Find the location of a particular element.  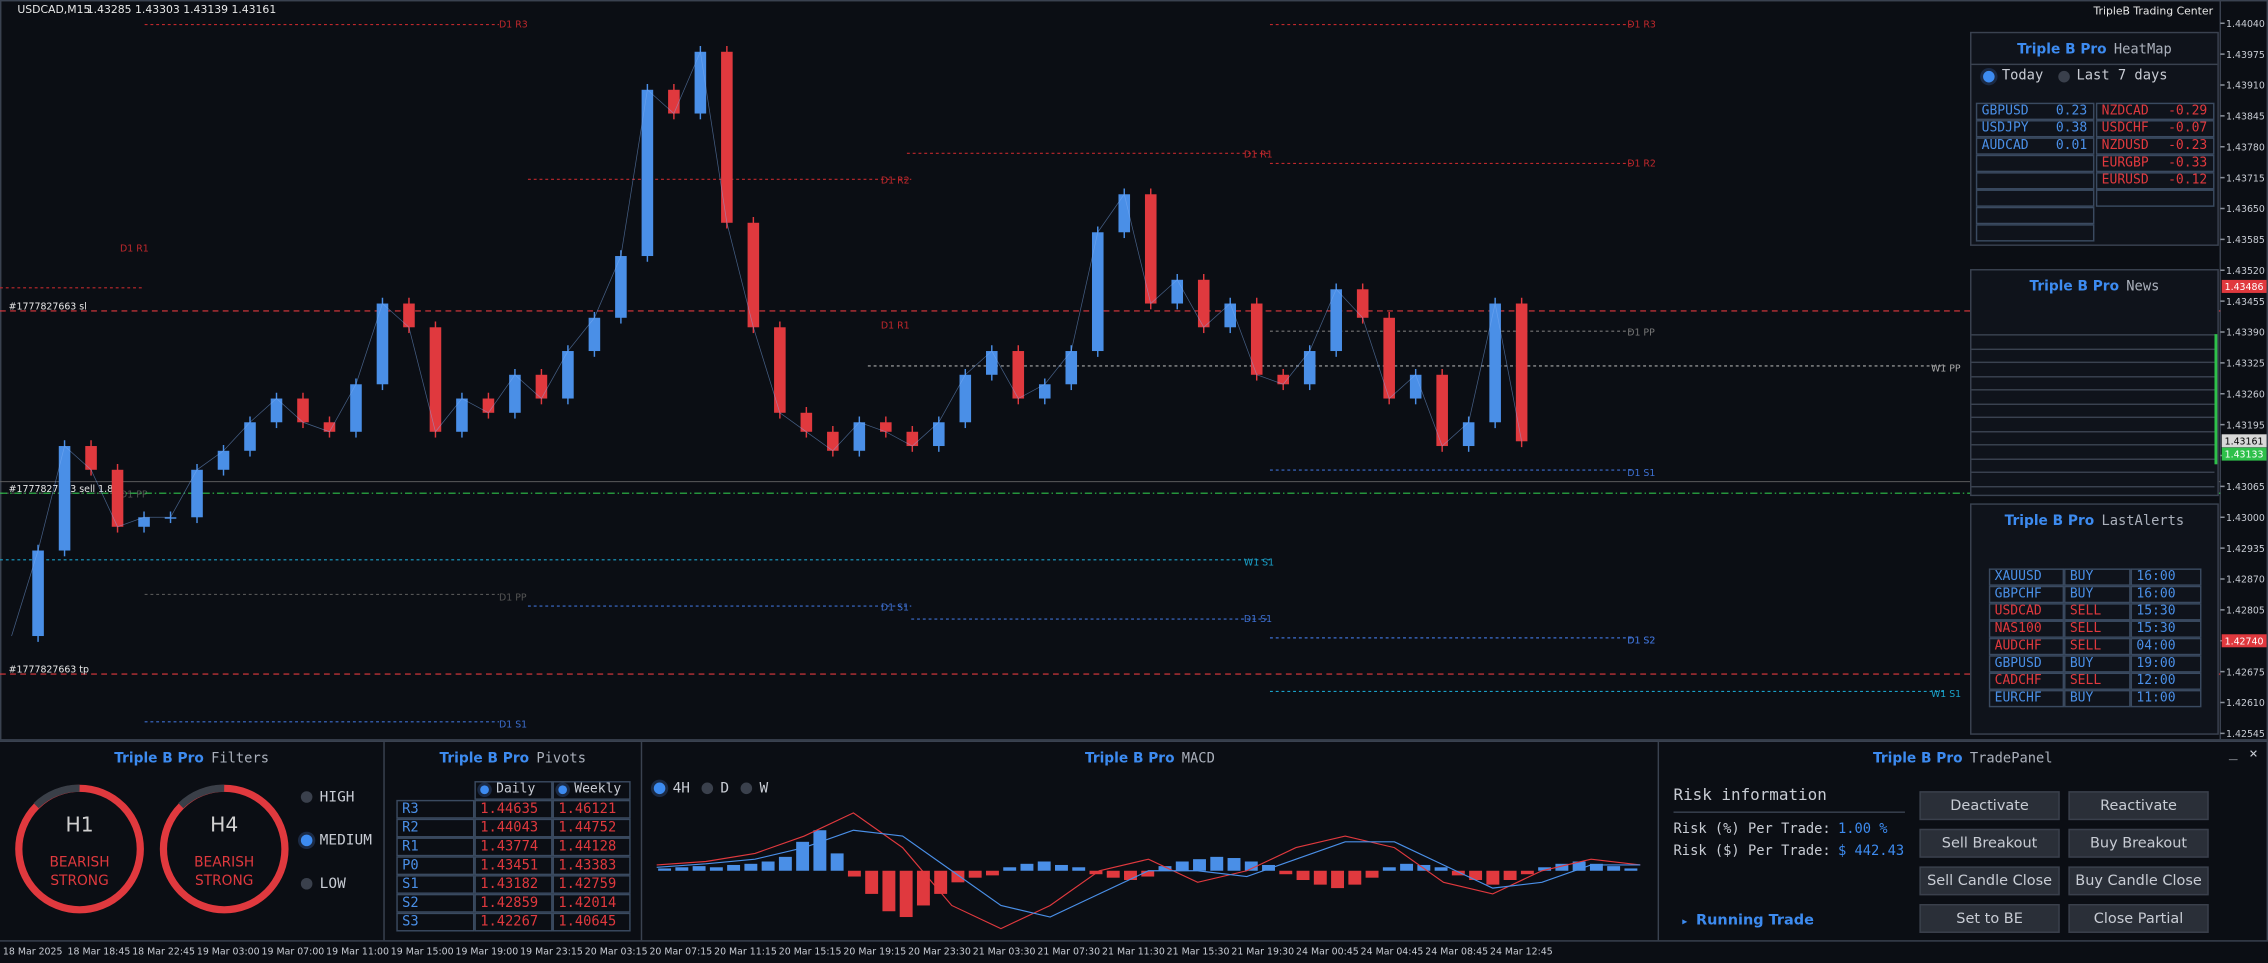

period-option: Last 7 days is located at coordinates (2112, 75).